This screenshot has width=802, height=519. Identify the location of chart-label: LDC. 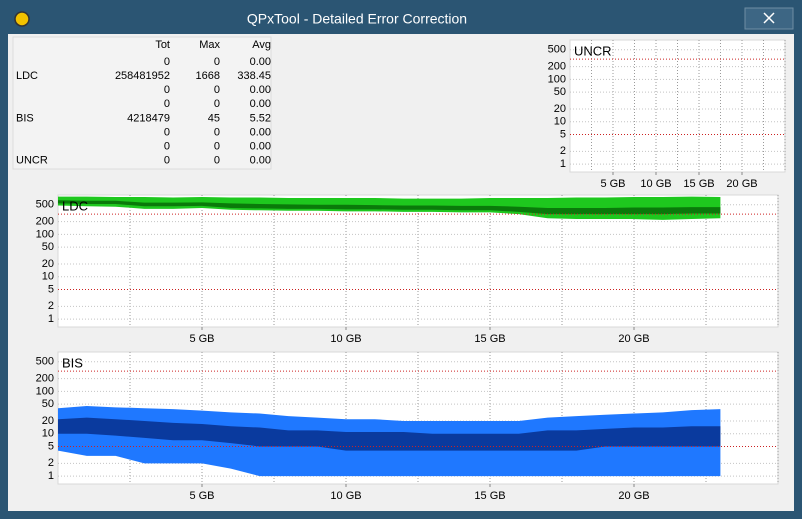
(75, 205).